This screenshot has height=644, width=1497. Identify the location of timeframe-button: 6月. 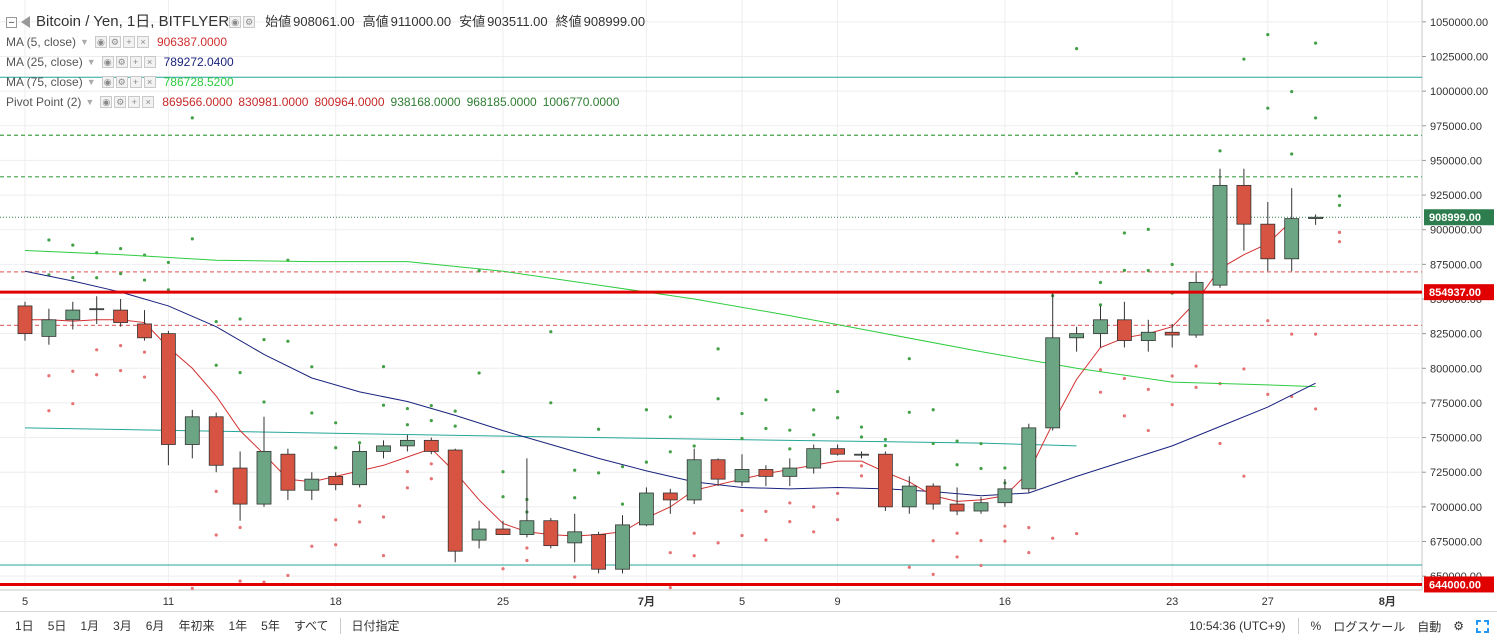
(155, 625).